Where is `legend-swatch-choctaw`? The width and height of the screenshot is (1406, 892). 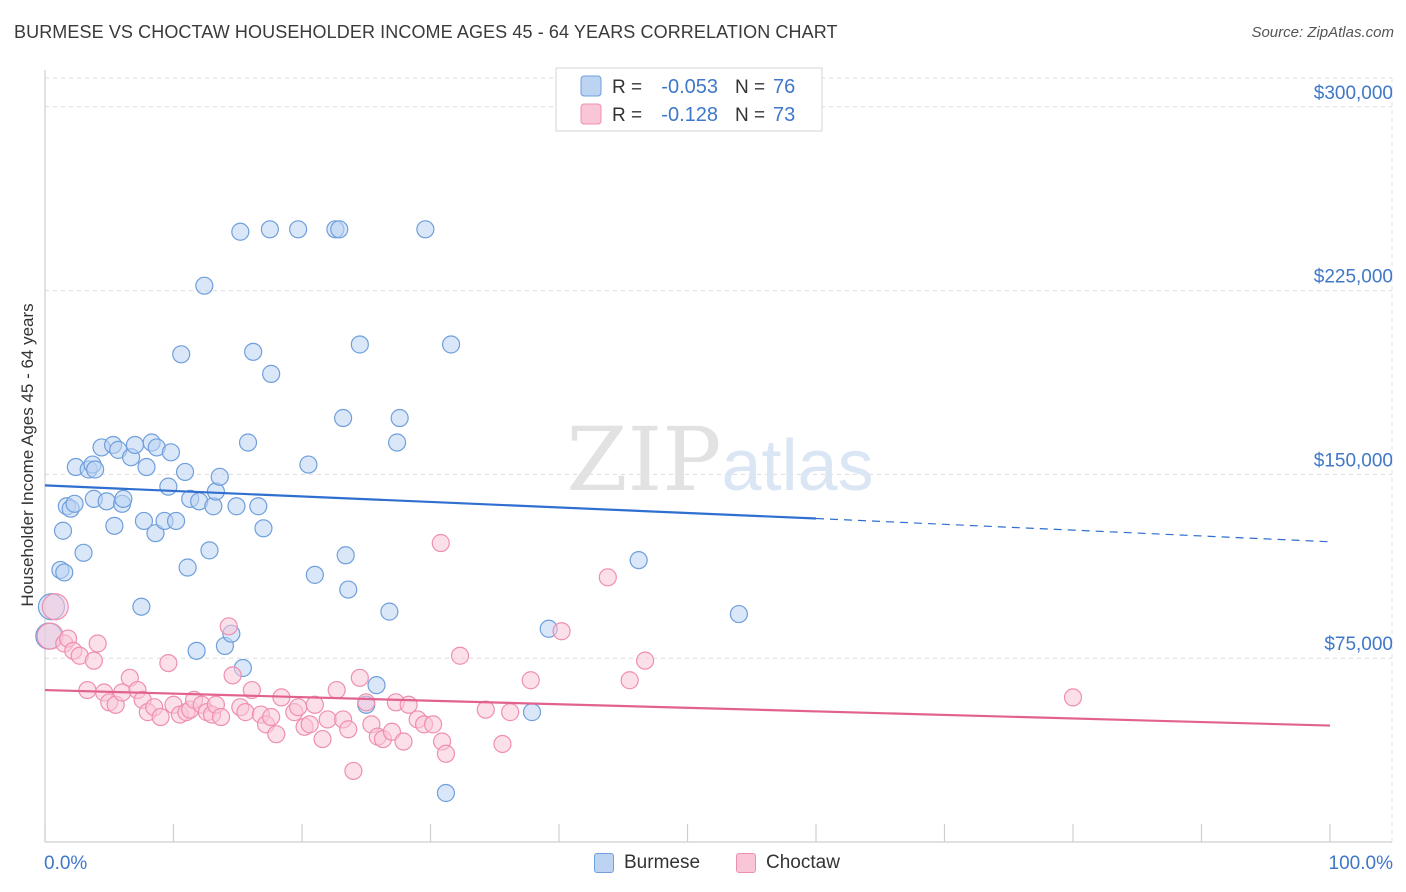 legend-swatch-choctaw is located at coordinates (591, 114).